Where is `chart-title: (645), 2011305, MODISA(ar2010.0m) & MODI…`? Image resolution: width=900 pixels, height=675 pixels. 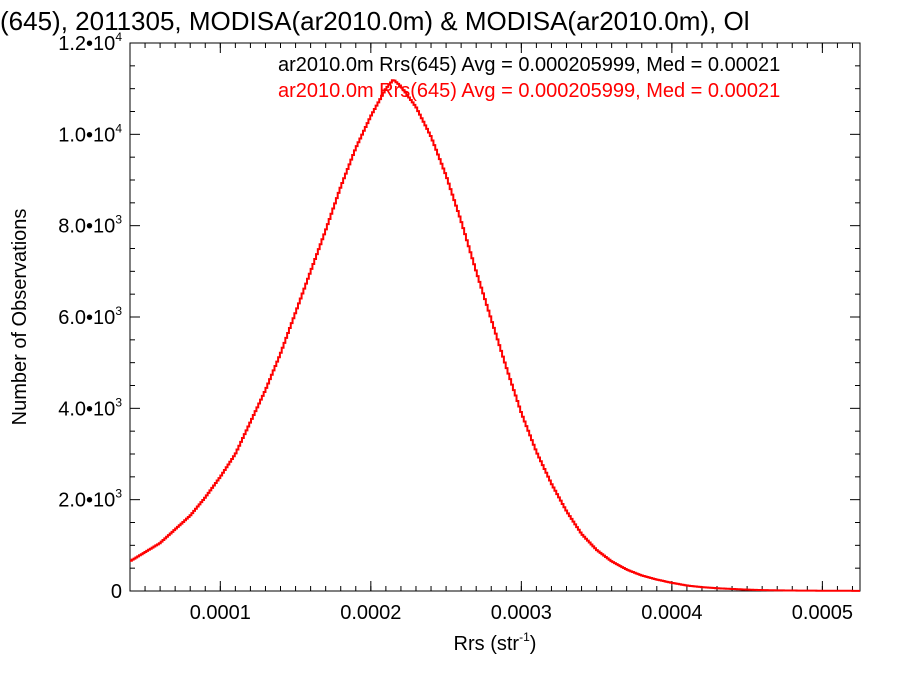 chart-title: (645), 2011305, MODISA(ar2010.0m) & MODI… is located at coordinates (374, 21).